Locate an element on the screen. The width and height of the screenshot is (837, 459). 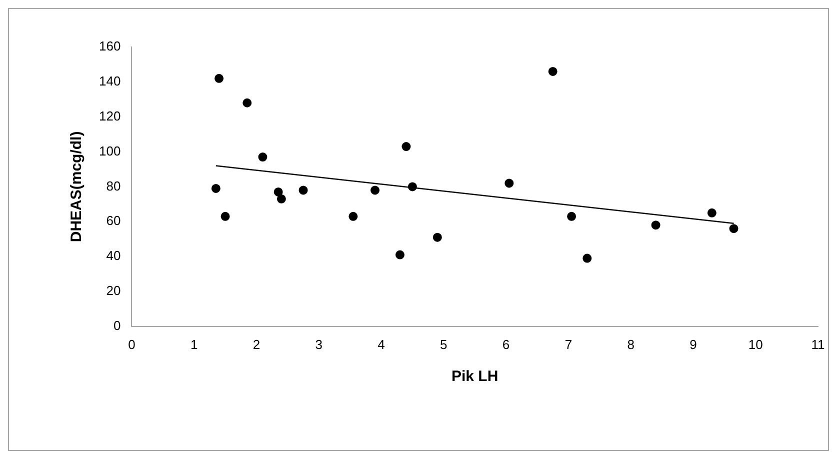
y-tick-label: 20 is located at coordinates (113, 290).